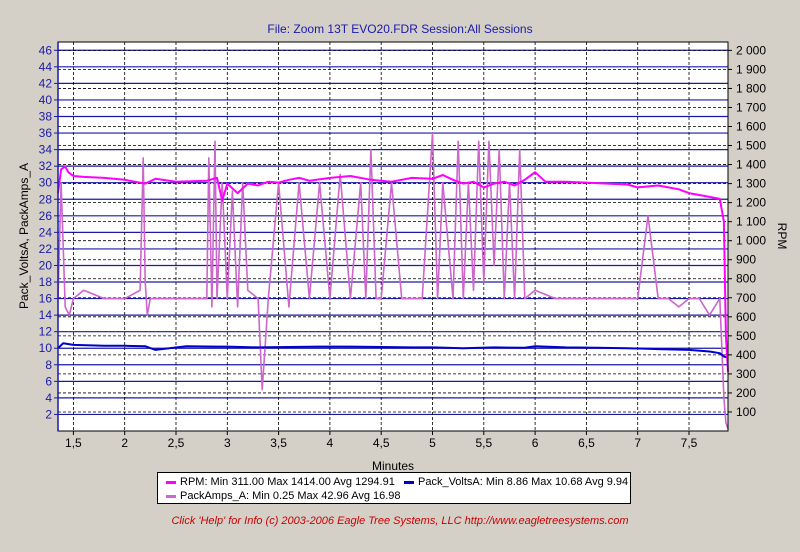 Image resolution: width=800 pixels, height=552 pixels. I want to click on tick-label-left-46: 46, so click(46, 50).